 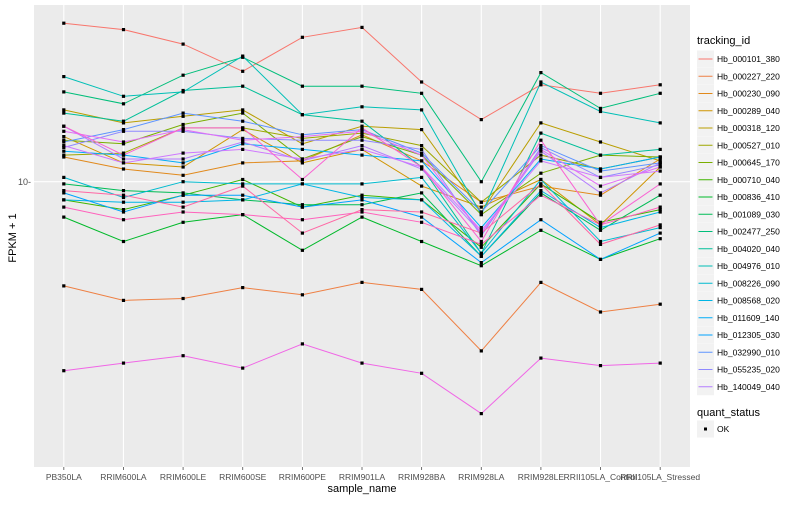 I want to click on x-tick-label: RRIM928BA, so click(x=422, y=477).